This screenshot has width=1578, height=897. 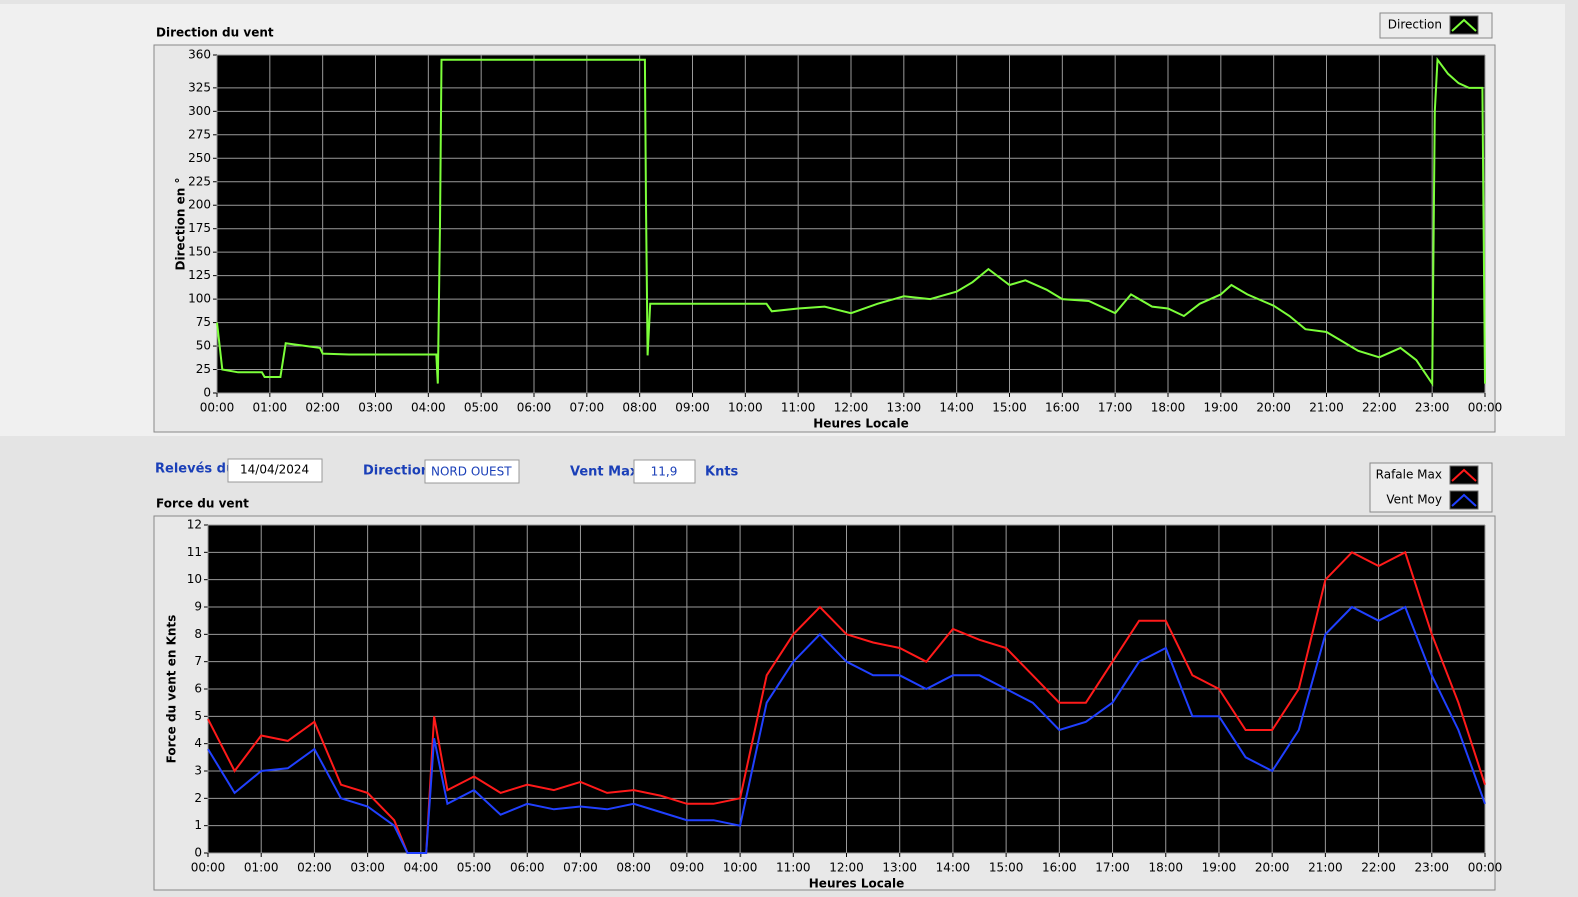 What do you see at coordinates (172, 689) in the screenshot?
I see `y-axis-label: Force du vent en Knts` at bounding box center [172, 689].